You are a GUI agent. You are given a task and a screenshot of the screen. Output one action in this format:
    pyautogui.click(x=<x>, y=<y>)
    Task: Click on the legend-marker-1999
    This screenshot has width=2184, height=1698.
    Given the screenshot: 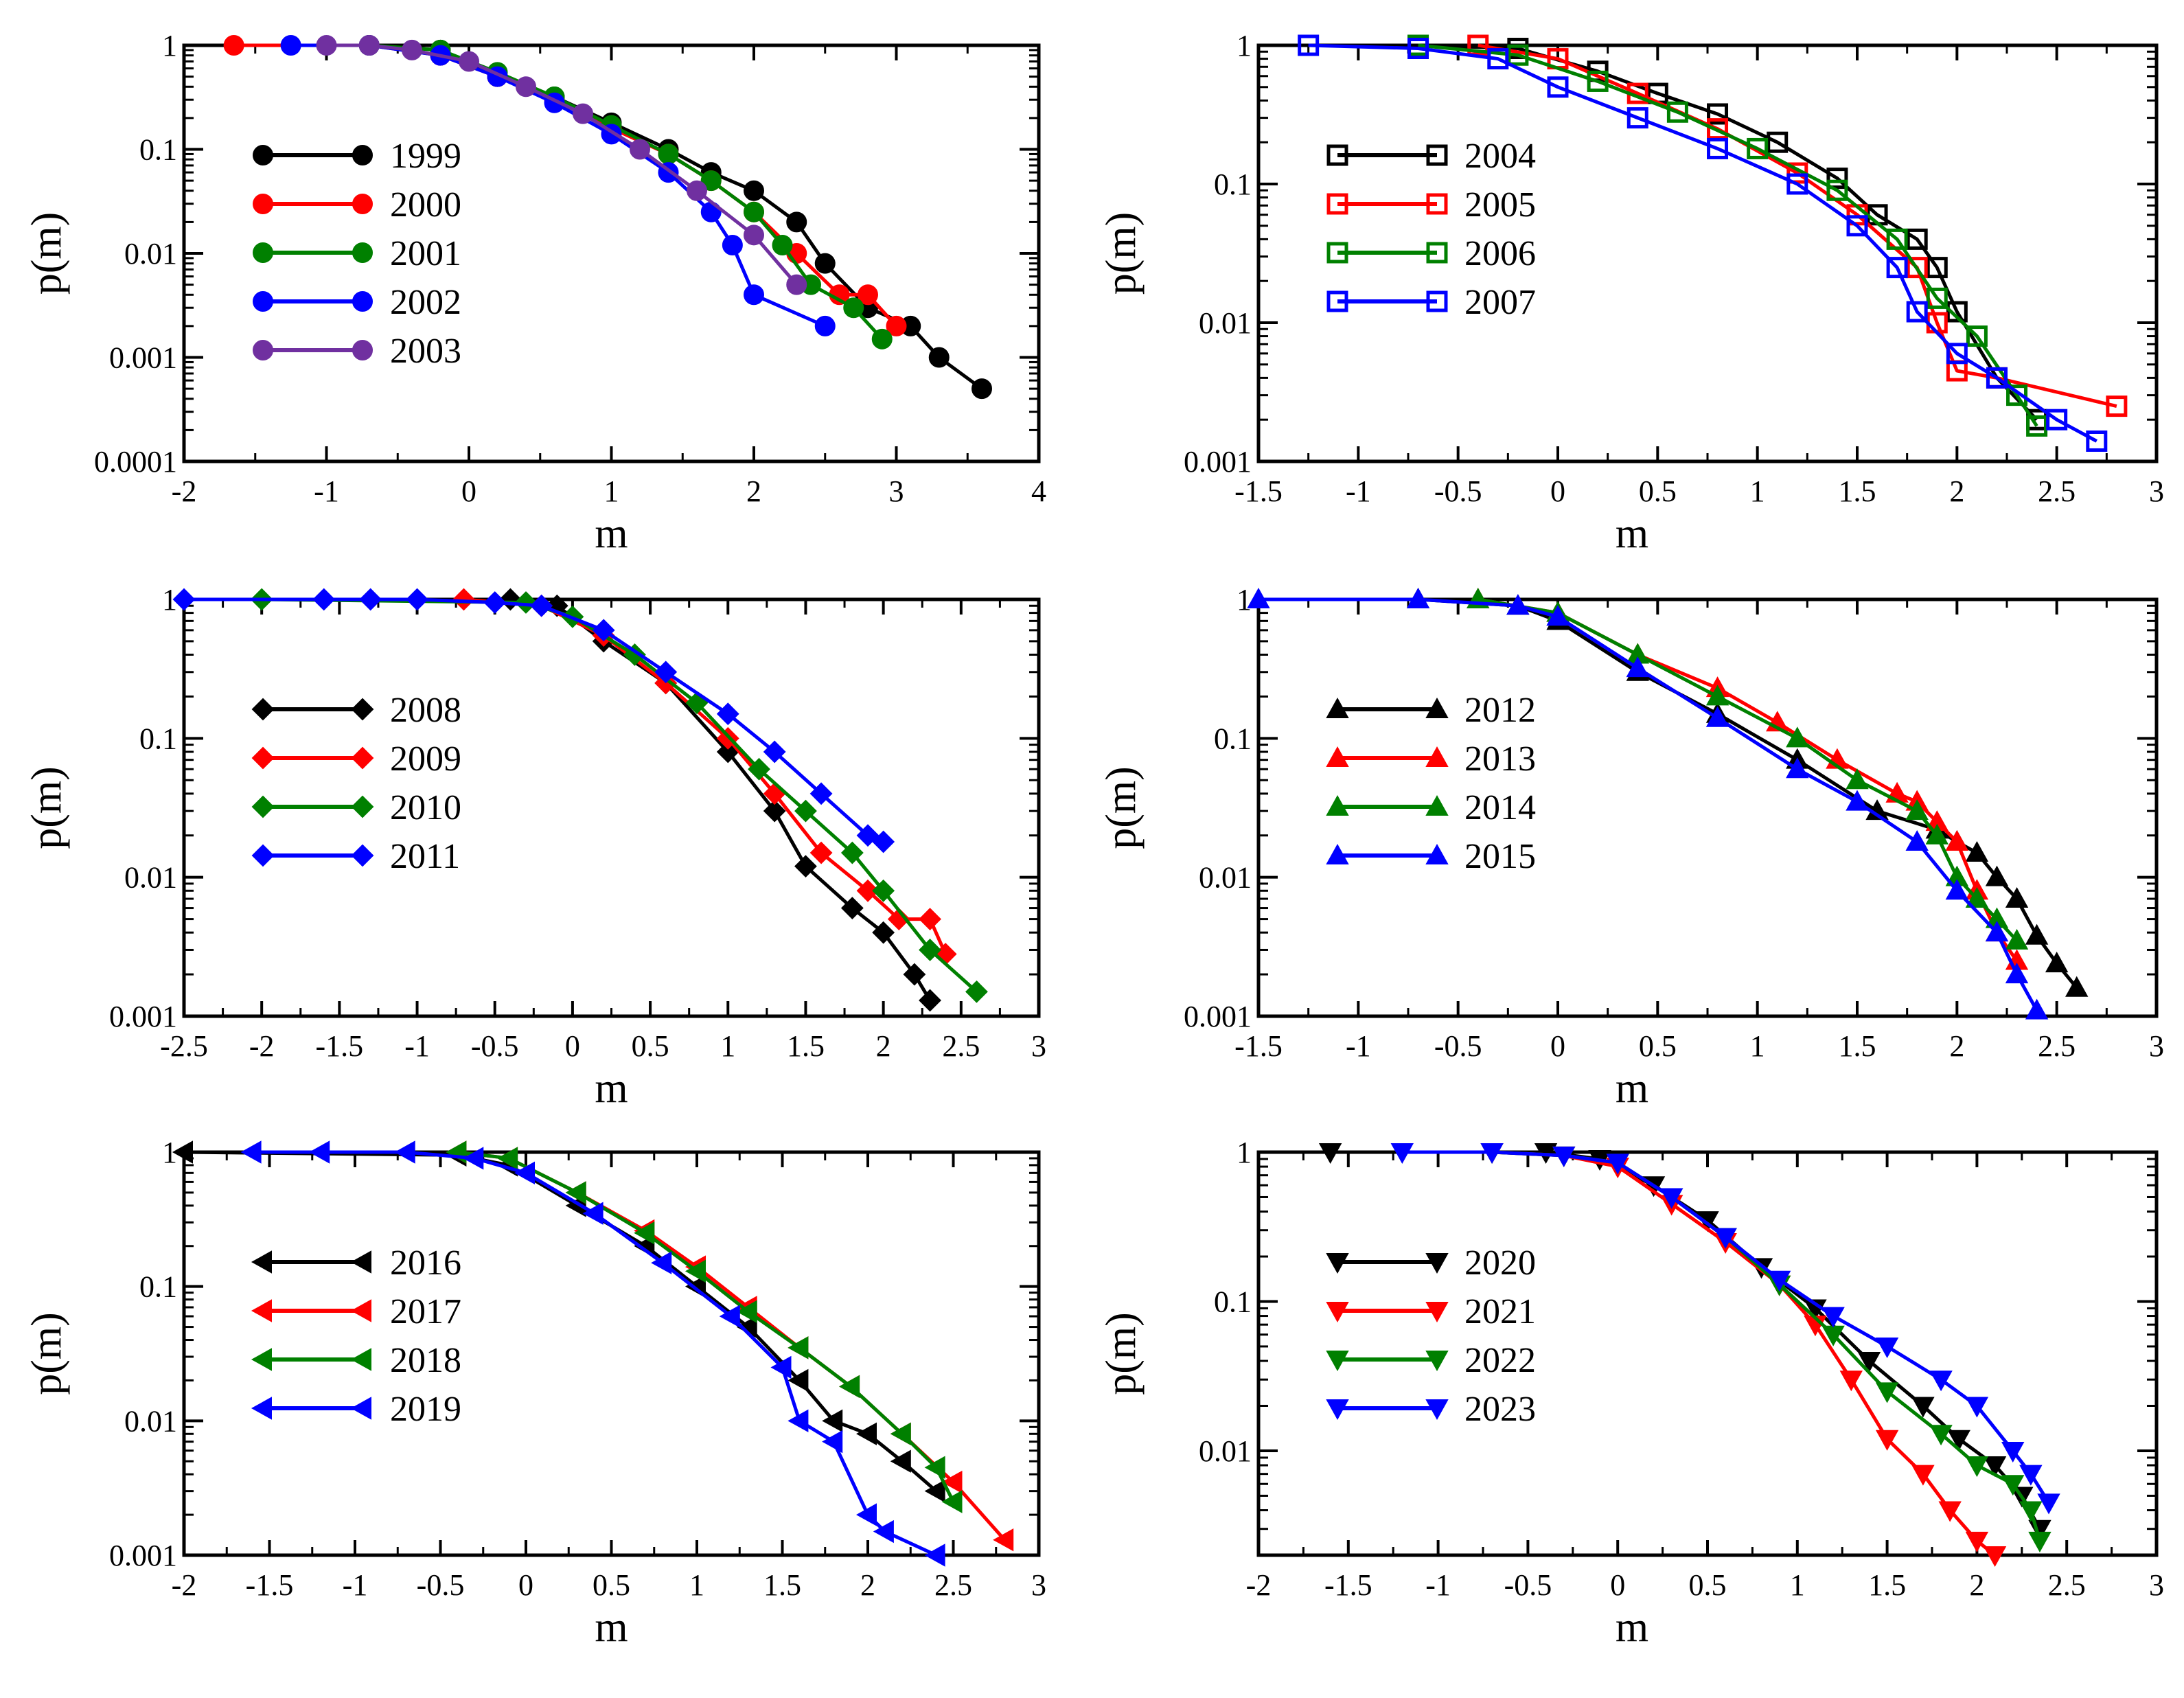 What is the action you would take?
    pyautogui.click(x=362, y=155)
    